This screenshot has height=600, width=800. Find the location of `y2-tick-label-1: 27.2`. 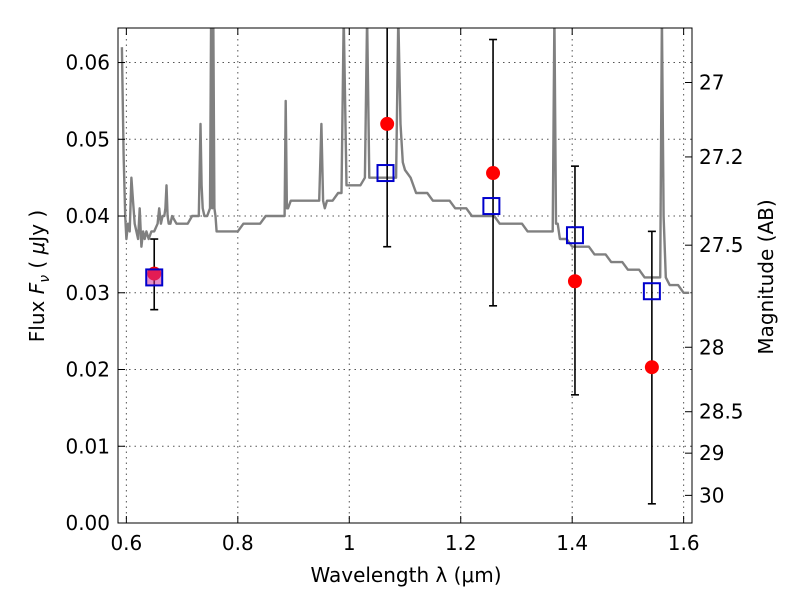

y2-tick-label-1: 27.2 is located at coordinates (721, 157).